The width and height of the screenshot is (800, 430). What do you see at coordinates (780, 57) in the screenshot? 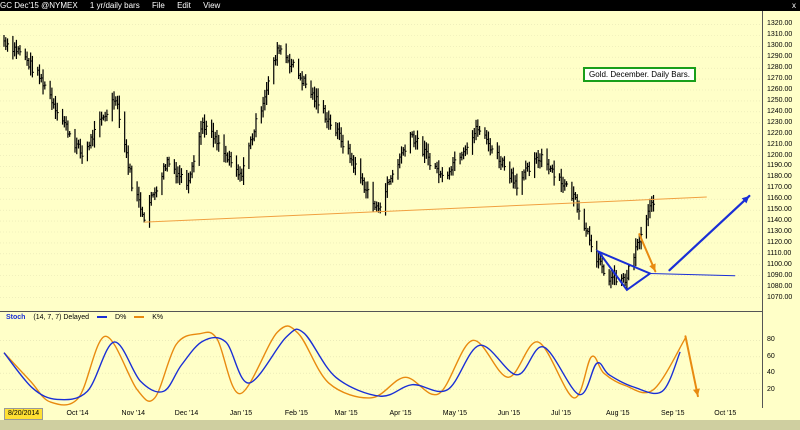
I see `price-tick-label: 1290.00` at bounding box center [780, 57].